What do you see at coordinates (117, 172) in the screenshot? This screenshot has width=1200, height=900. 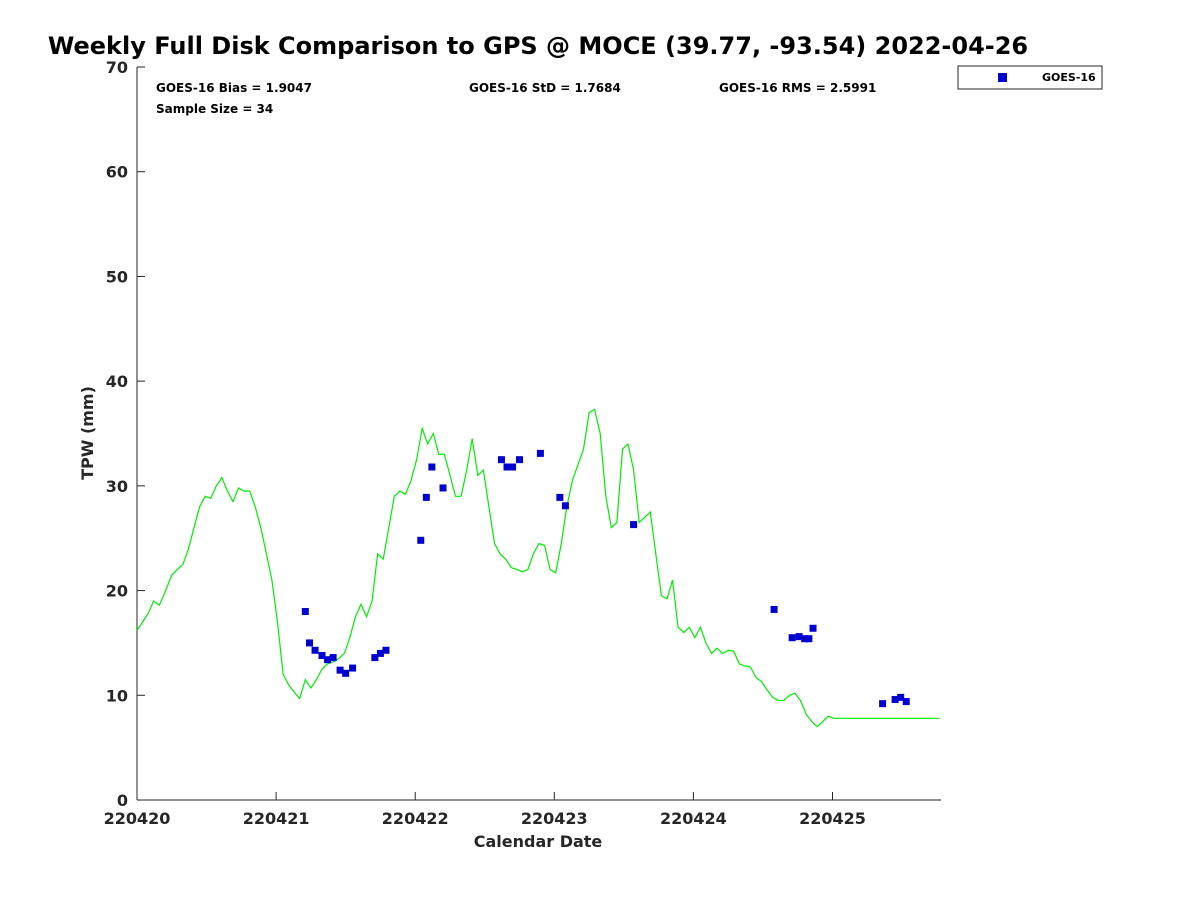 I see `y-tick-label: 60` at bounding box center [117, 172].